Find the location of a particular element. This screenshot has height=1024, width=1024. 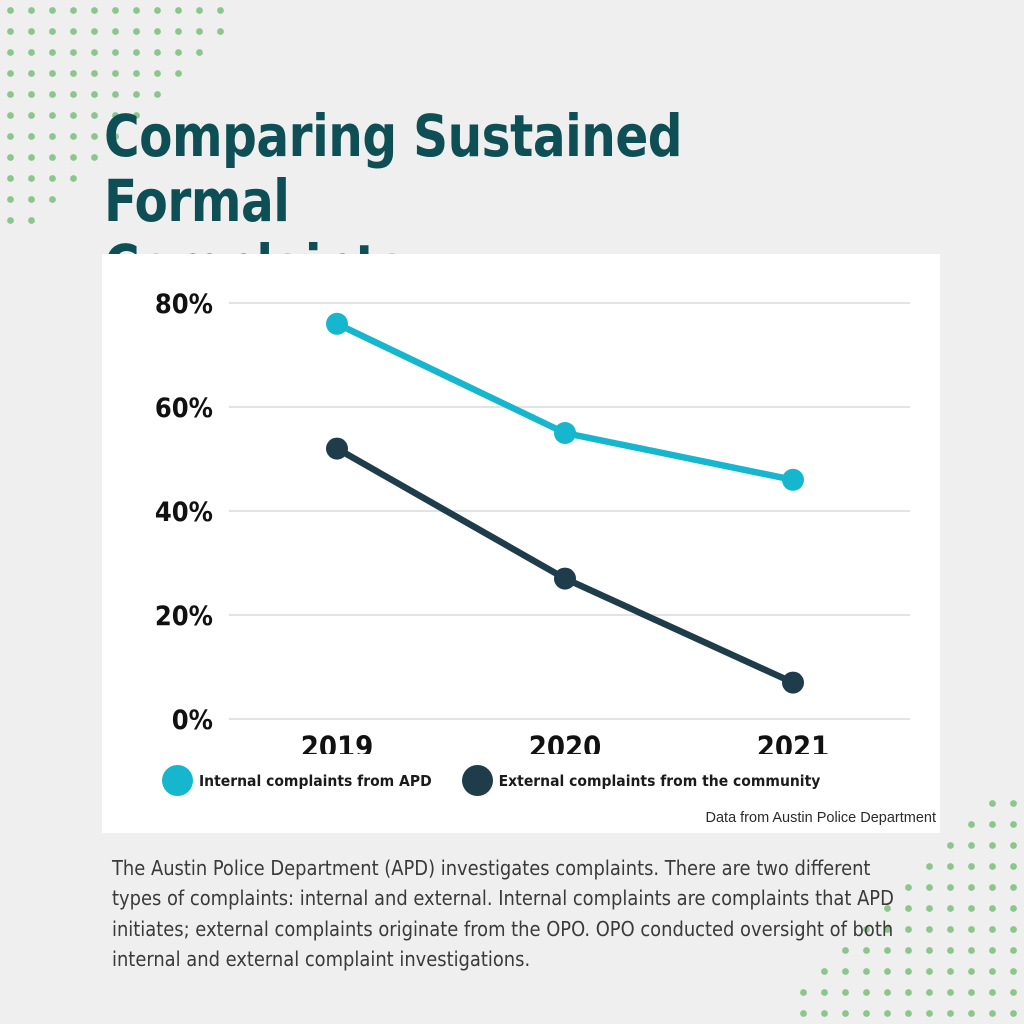

x-axis-tick-label: 2020 is located at coordinates (565, 742).